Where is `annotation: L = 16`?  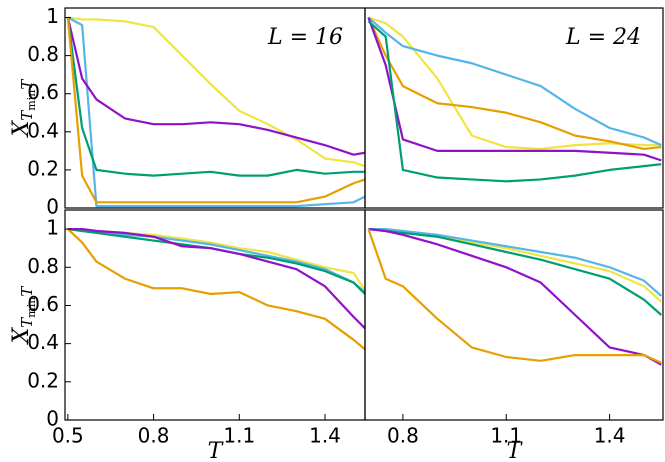 annotation: L = 16 is located at coordinates (305, 37).